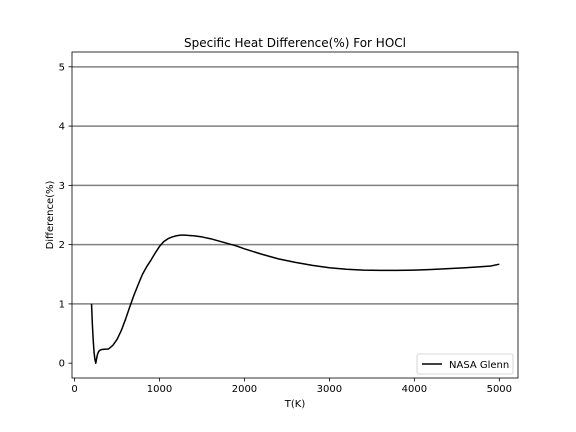 The image size is (576, 432). What do you see at coordinates (499, 389) in the screenshot?
I see `x-tick-label: 5000` at bounding box center [499, 389].